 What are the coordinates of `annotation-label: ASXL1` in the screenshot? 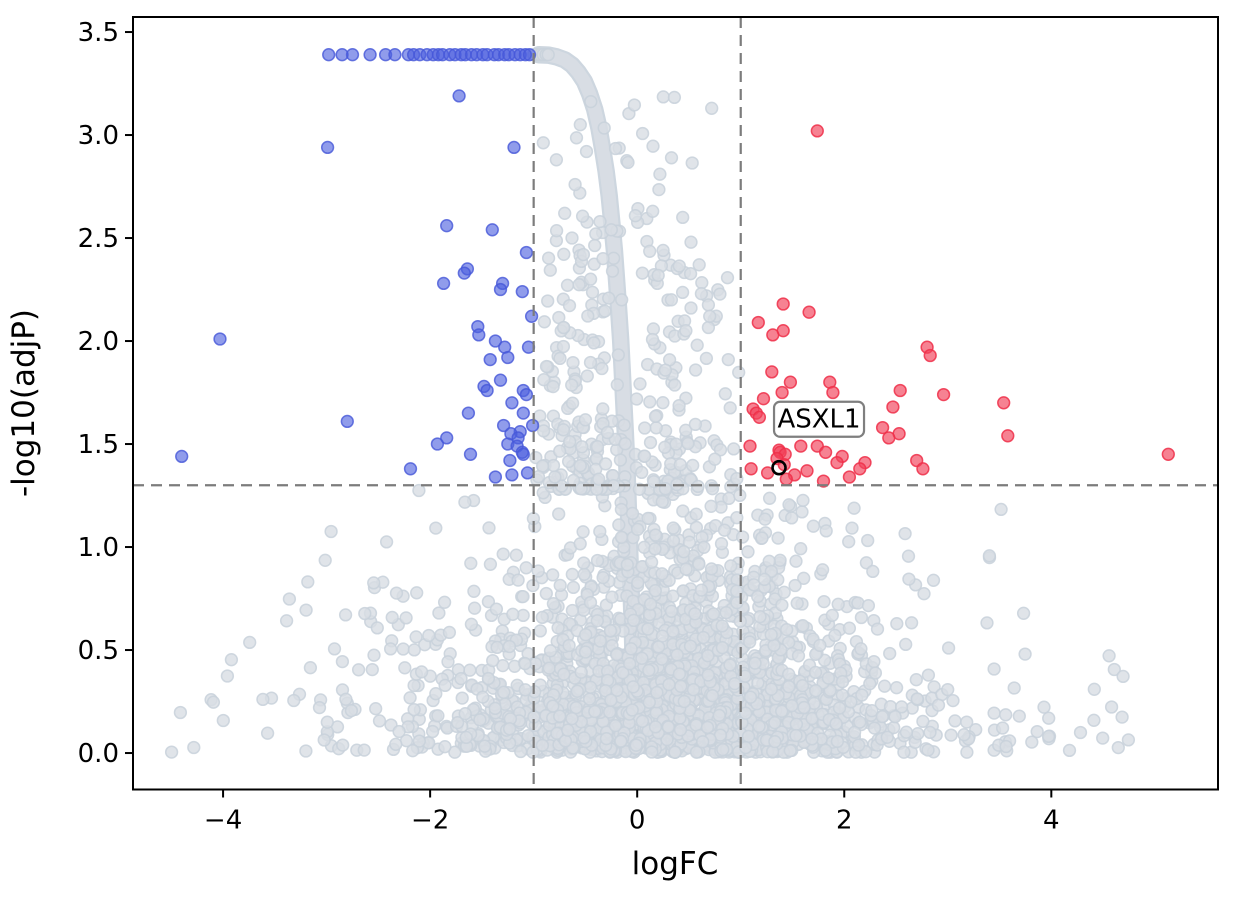 It's located at (818, 420).